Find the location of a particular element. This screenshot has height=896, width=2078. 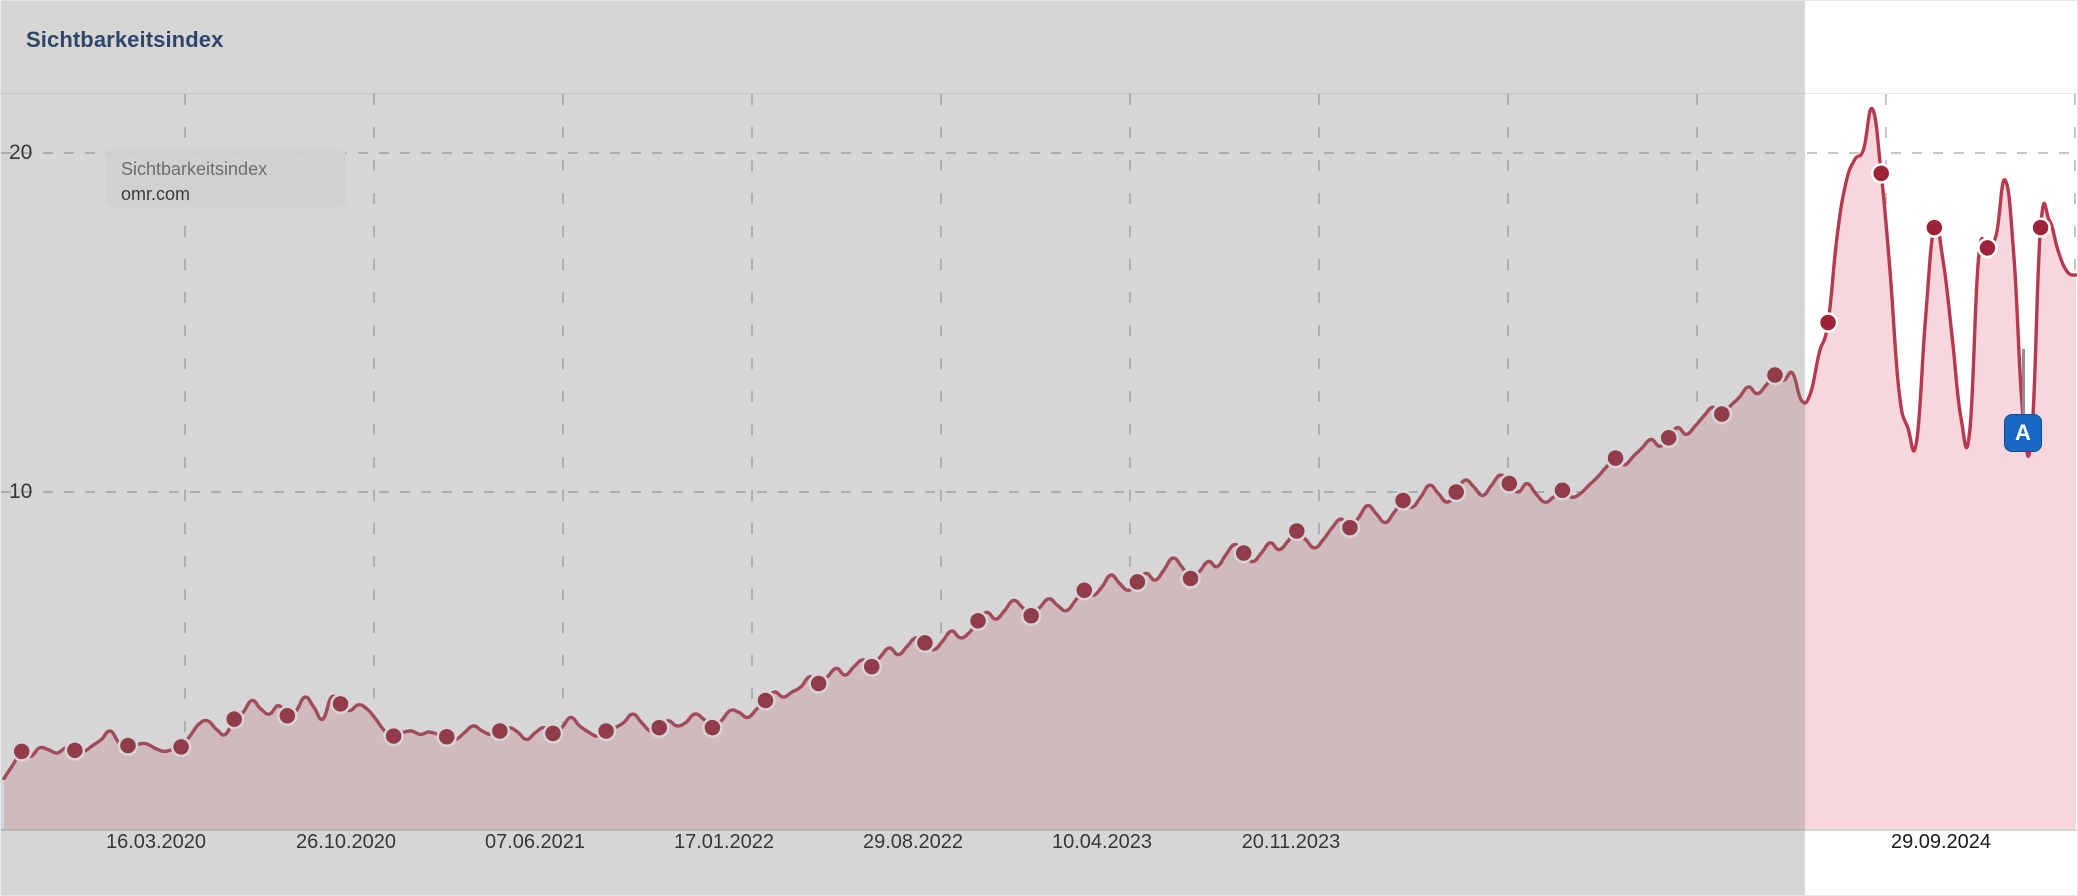

series-legend-tooltip: Sichtbarkeitsindex omr.com is located at coordinates (226, 178).